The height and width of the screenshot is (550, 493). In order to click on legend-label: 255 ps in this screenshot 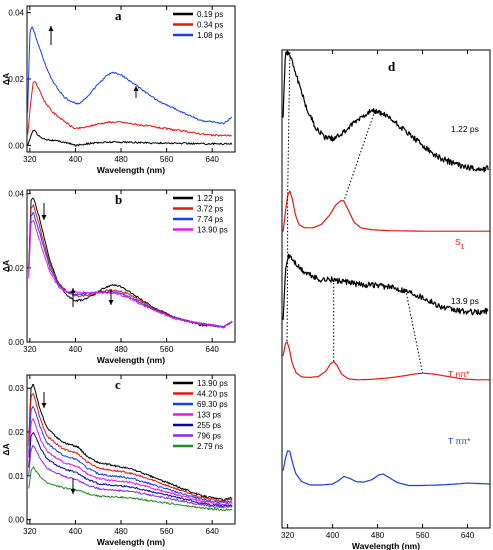, I will do `click(209, 425)`.